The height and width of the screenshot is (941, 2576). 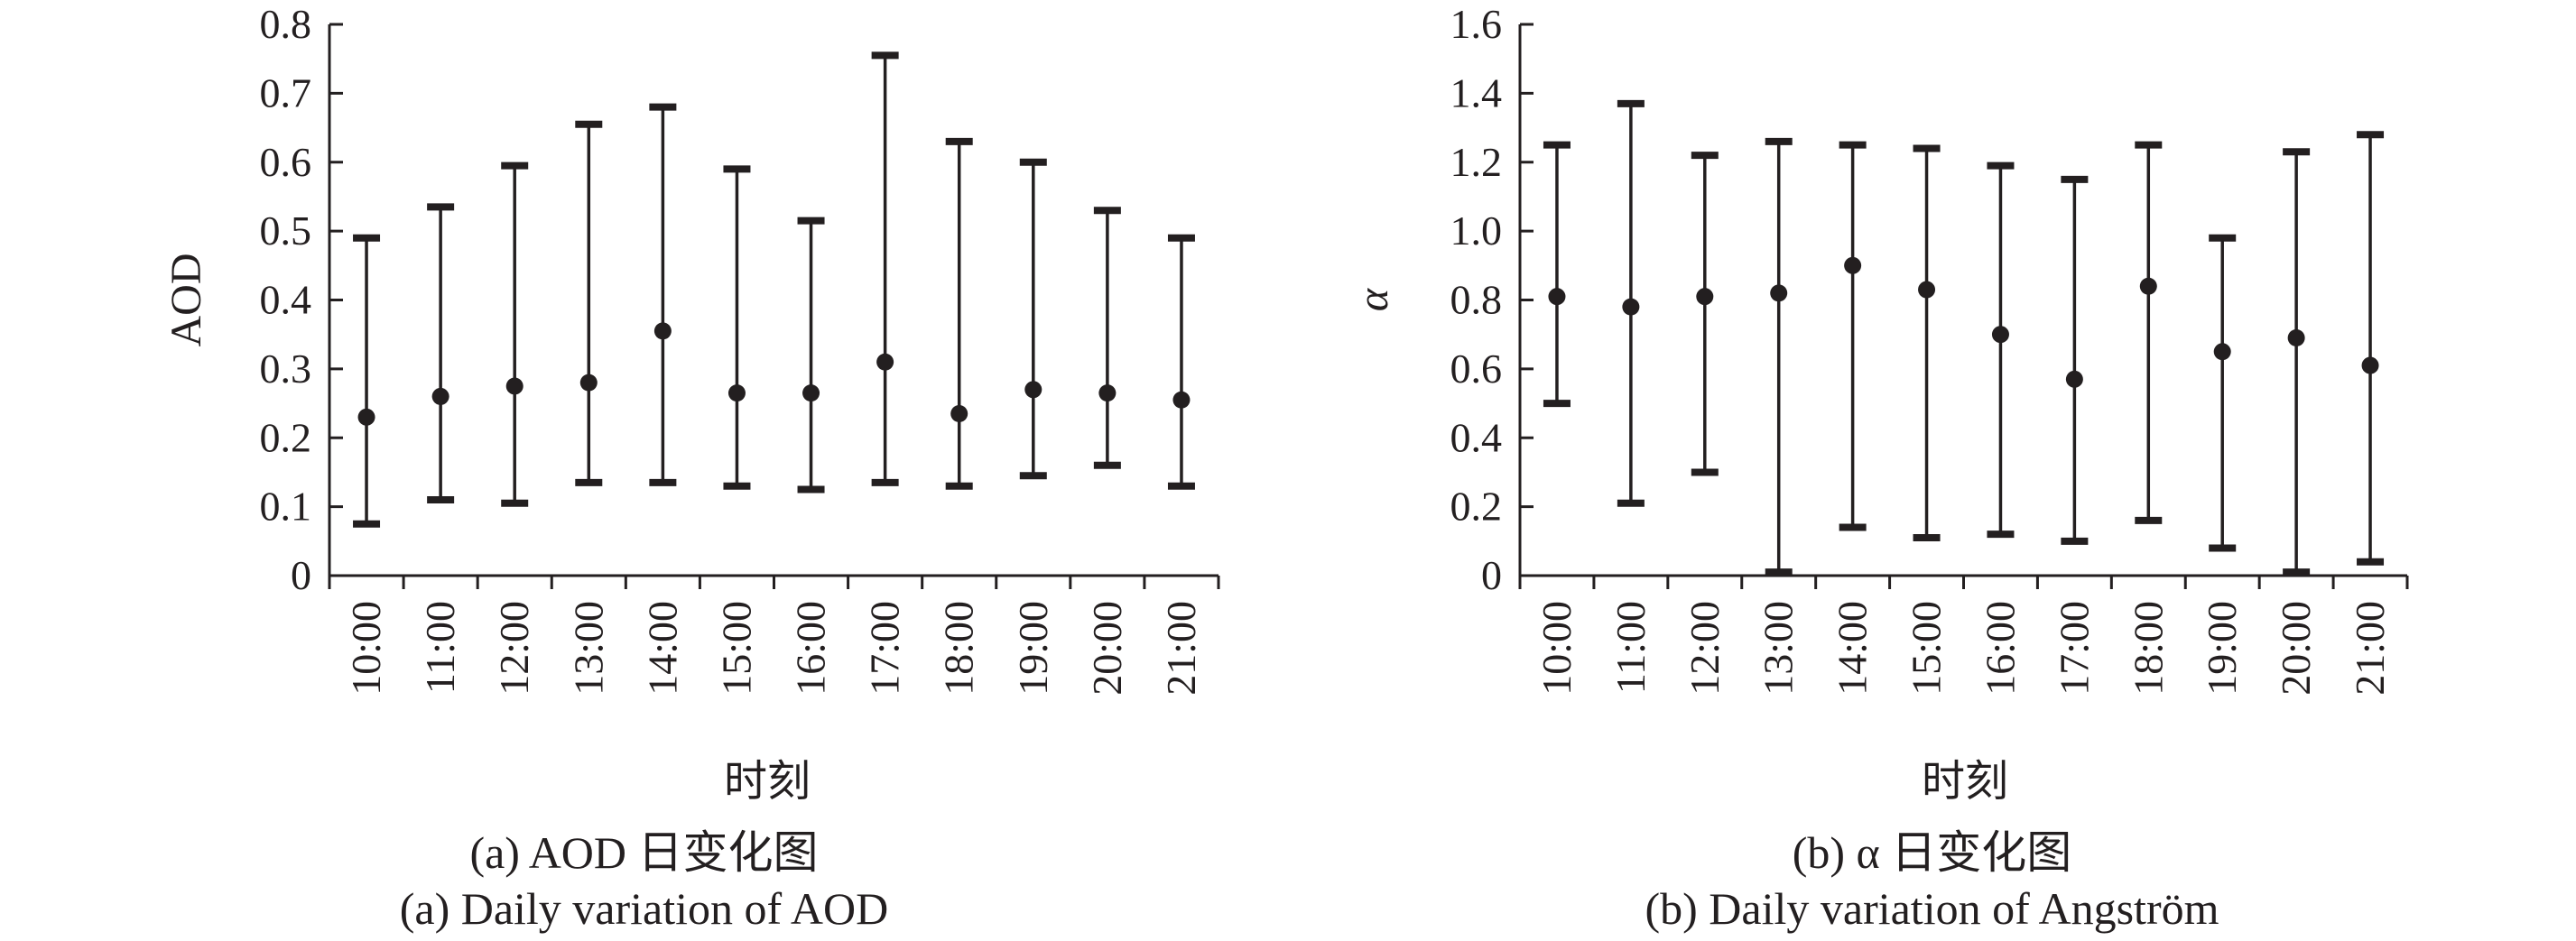 What do you see at coordinates (1107, 648) in the screenshot?
I see `chart0-x-tick-label: 20:00` at bounding box center [1107, 648].